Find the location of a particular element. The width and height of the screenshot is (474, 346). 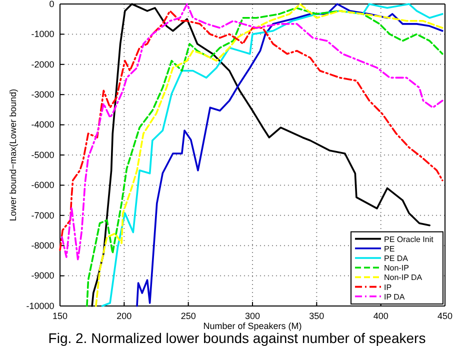

x-tick-label: 250 is located at coordinates (188, 315).